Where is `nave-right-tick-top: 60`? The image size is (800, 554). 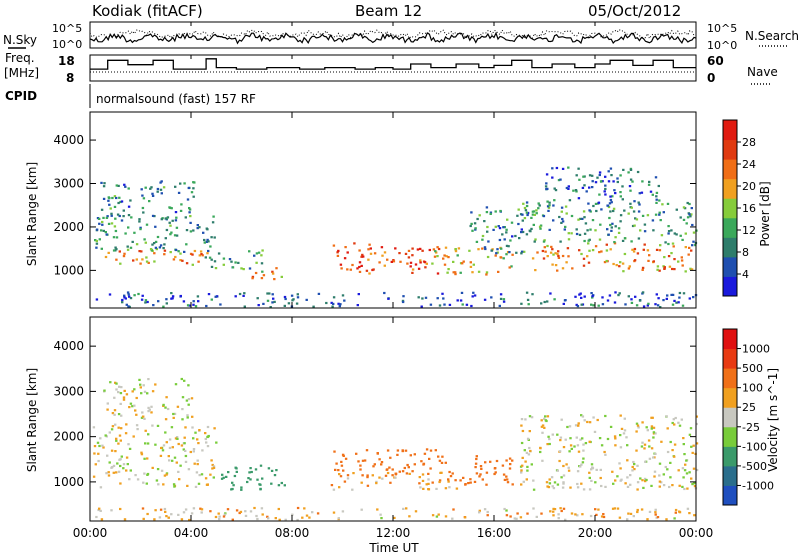 nave-right-tick-top: 60 is located at coordinates (715, 61).